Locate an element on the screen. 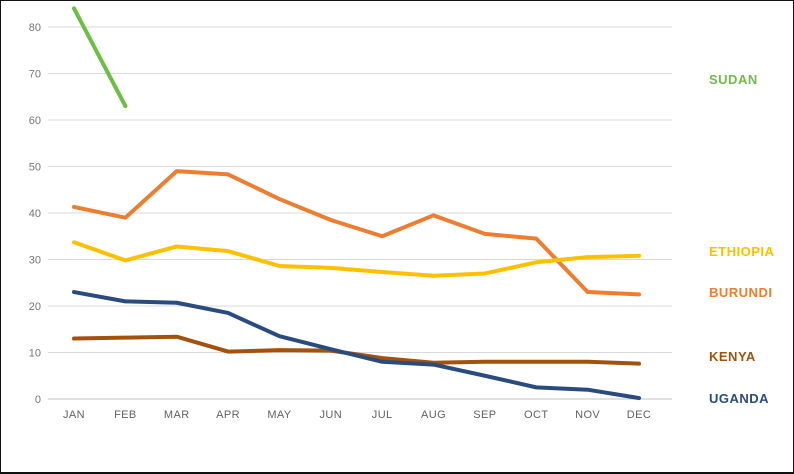 The width and height of the screenshot is (794, 474). x-tick-label-jun: JUN is located at coordinates (331, 415).